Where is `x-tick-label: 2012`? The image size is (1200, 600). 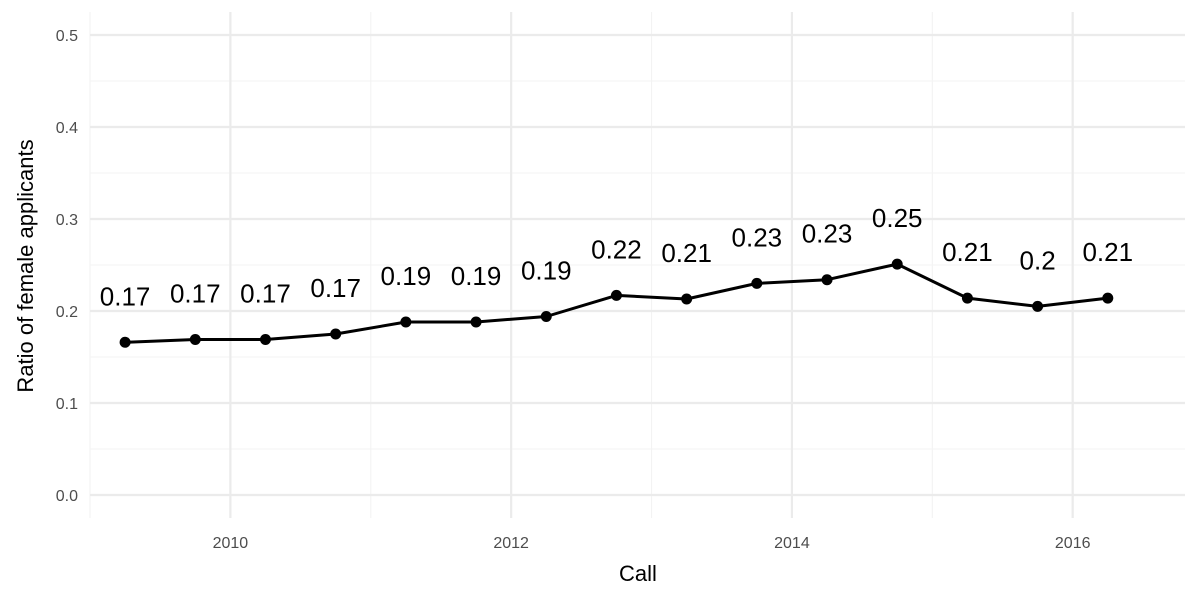 x-tick-label: 2012 is located at coordinates (511, 543).